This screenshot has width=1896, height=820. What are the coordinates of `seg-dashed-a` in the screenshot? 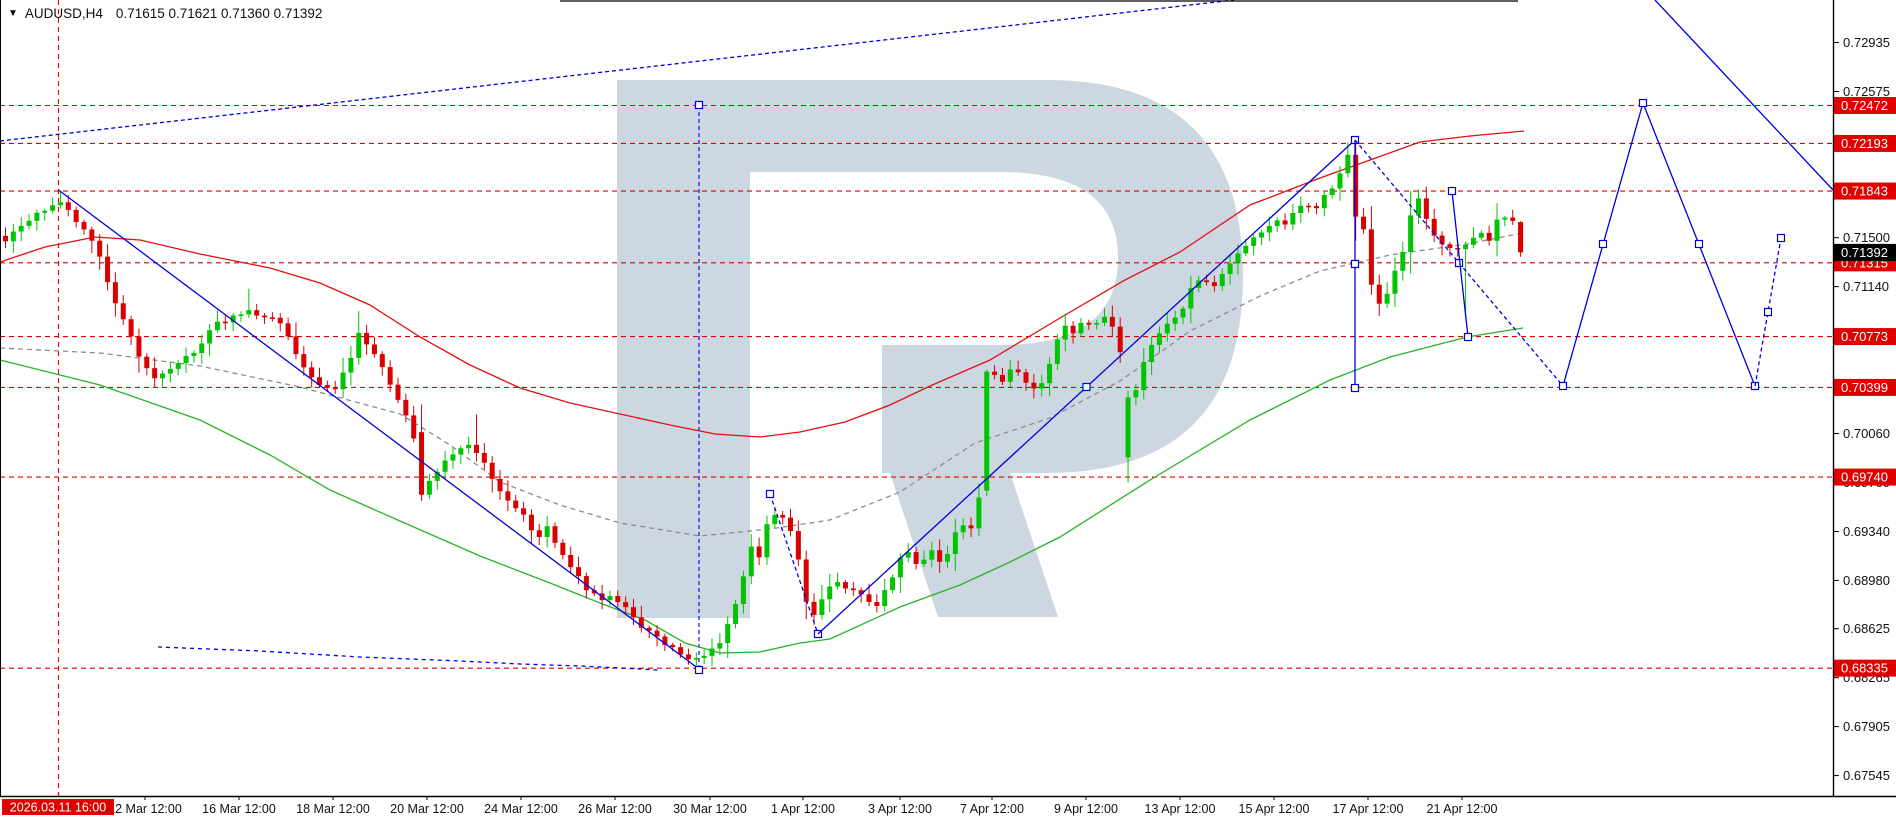 It's located at (794, 564).